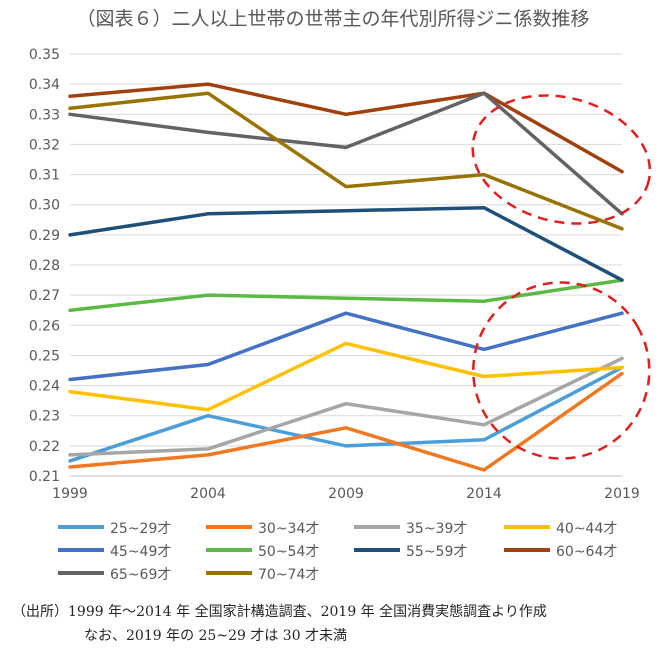 This screenshot has width=666, height=664. I want to click on legend-item: 45~49才, so click(115, 550).